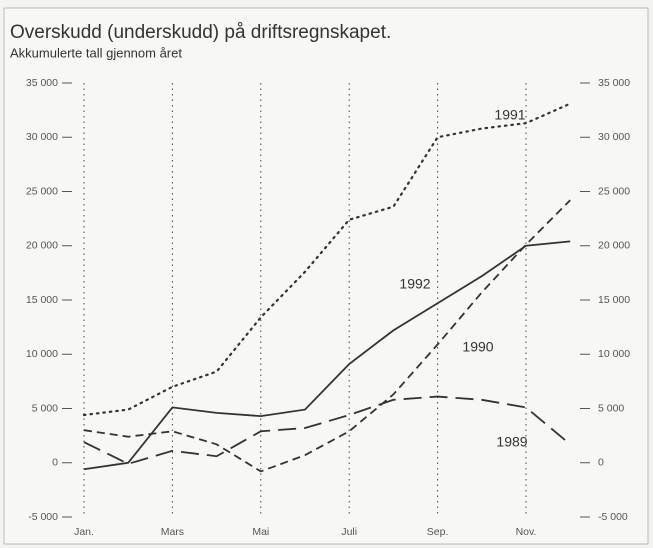  I want to click on y2-tick-label: 25 000, so click(614, 191).